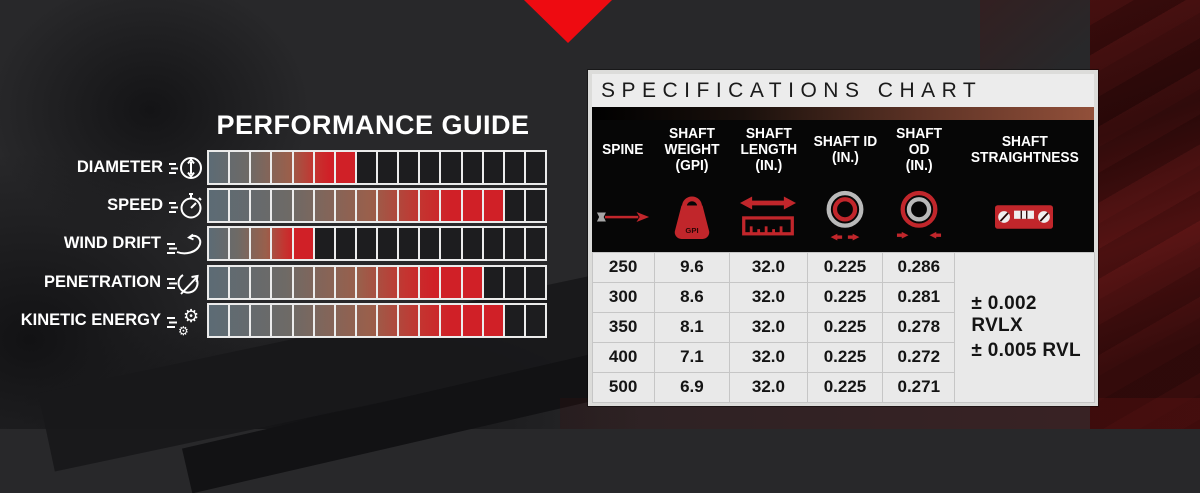 The image size is (1200, 493). What do you see at coordinates (919, 357) in the screenshot?
I see `table-cell: 0.272` at bounding box center [919, 357].